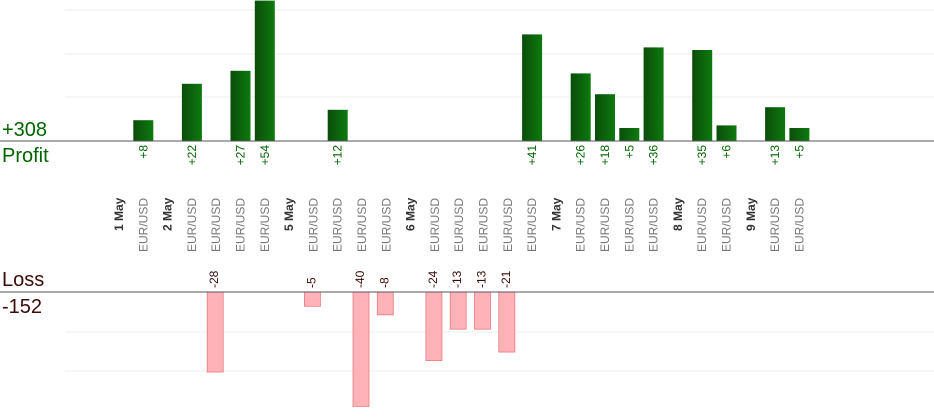 This screenshot has width=934, height=420. I want to click on date-label: 9 May, so click(751, 214).